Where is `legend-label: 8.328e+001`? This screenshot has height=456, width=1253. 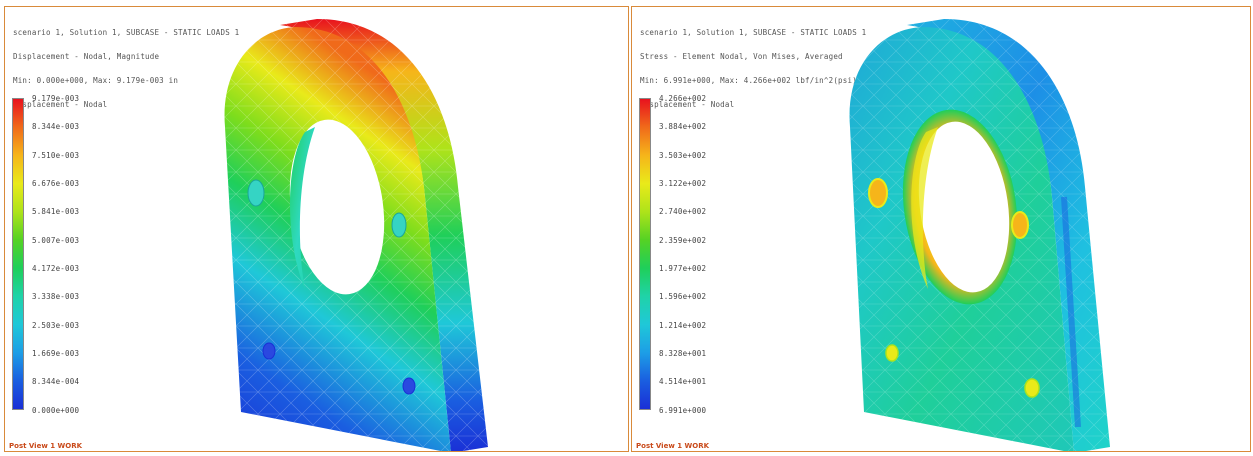 legend-label: 8.328e+001 is located at coordinates (683, 353).